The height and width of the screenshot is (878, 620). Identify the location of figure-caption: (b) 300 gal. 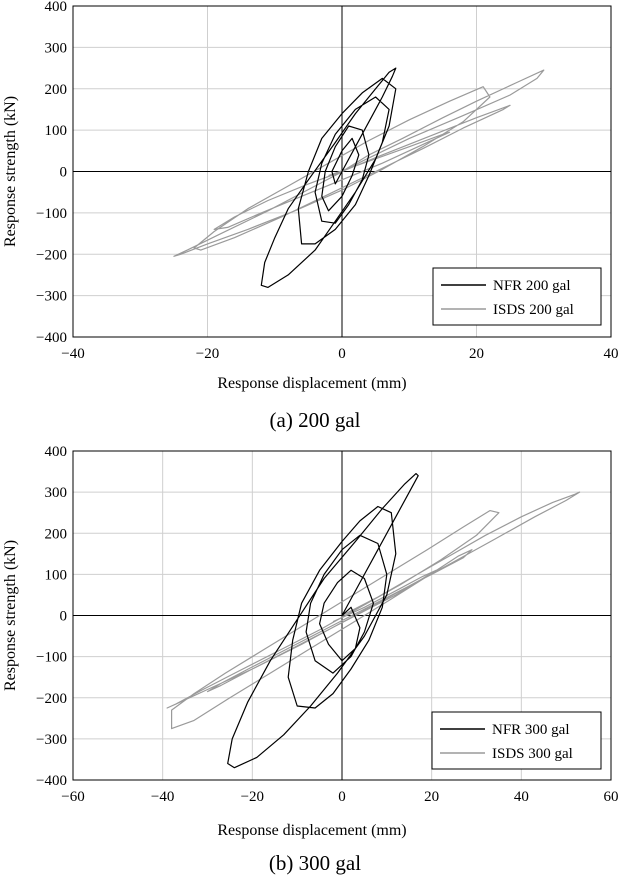
(315, 863).